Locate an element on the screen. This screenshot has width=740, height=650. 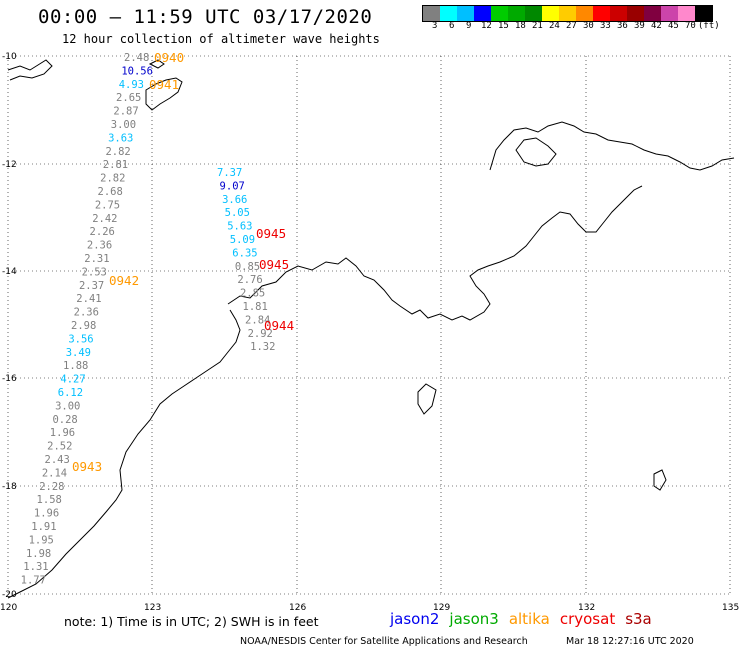
wave-height-value: 6.12 is located at coordinates (70, 393).